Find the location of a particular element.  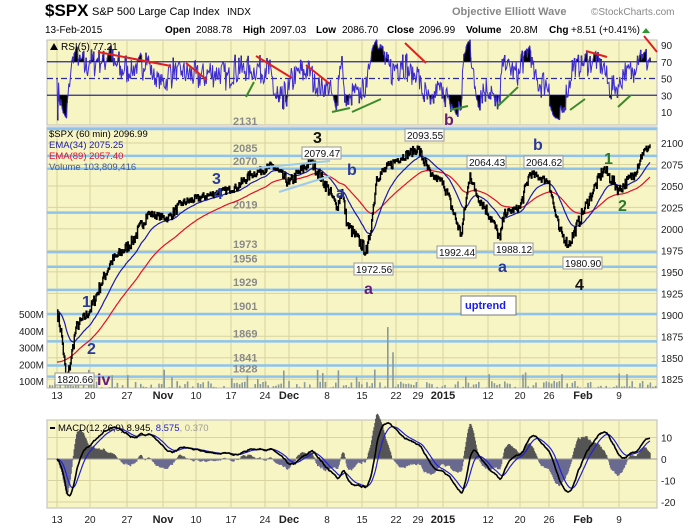

date: 13-Feb-2015 is located at coordinates (74, 30).